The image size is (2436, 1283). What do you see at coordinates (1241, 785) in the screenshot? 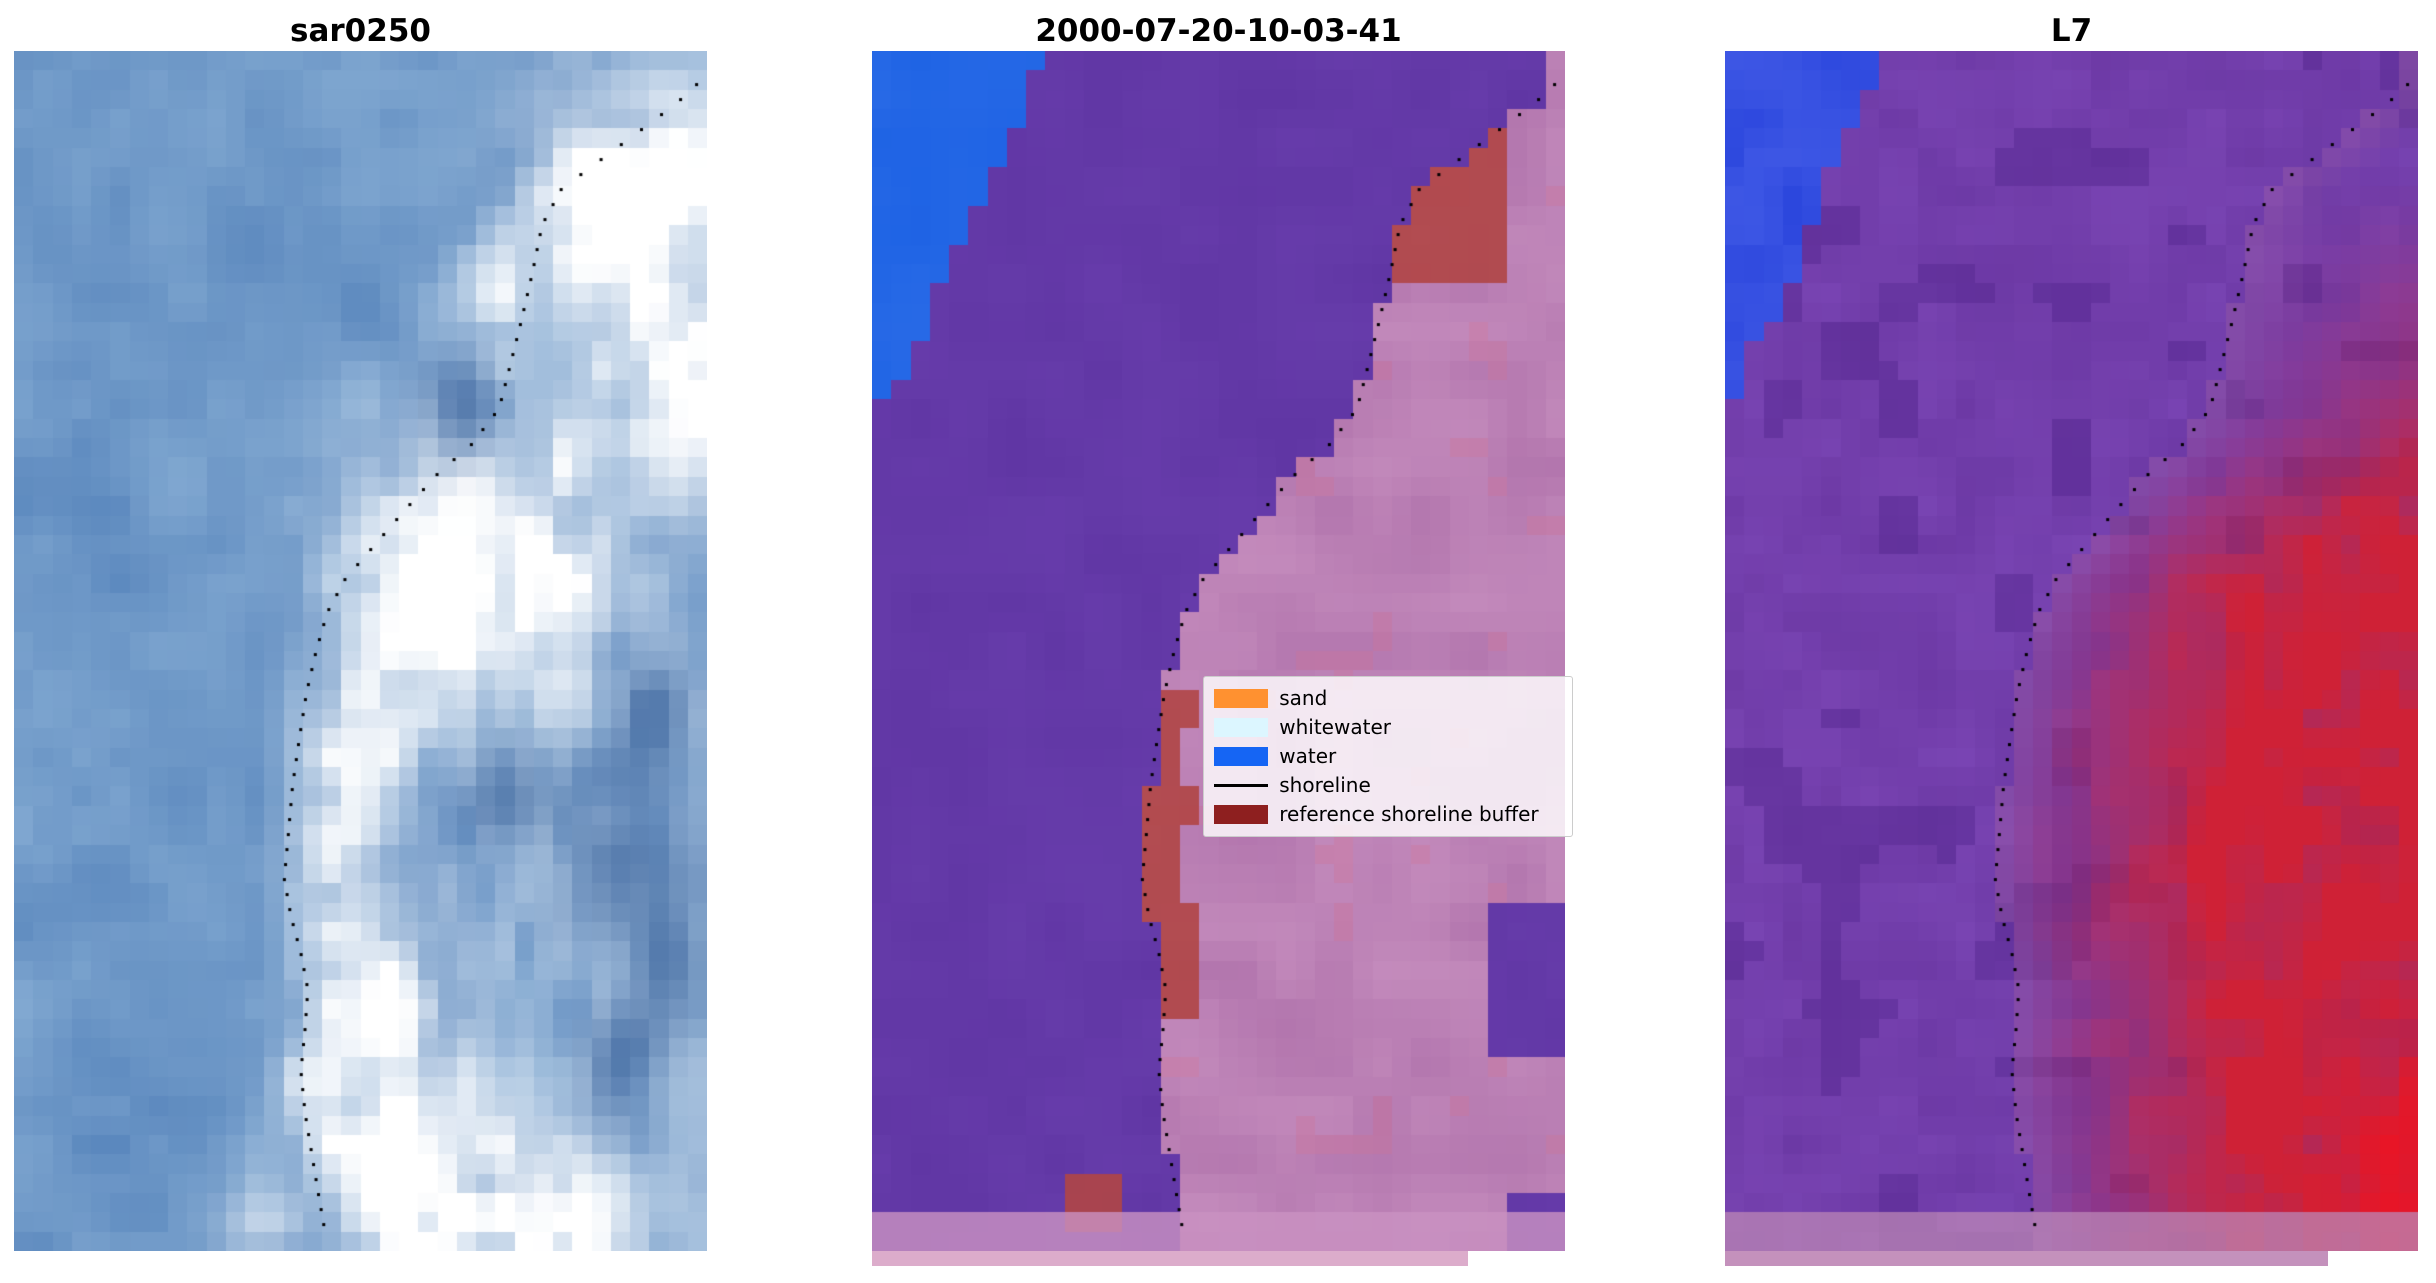
I see `legend-swatch-shoreline-line` at bounding box center [1241, 785].